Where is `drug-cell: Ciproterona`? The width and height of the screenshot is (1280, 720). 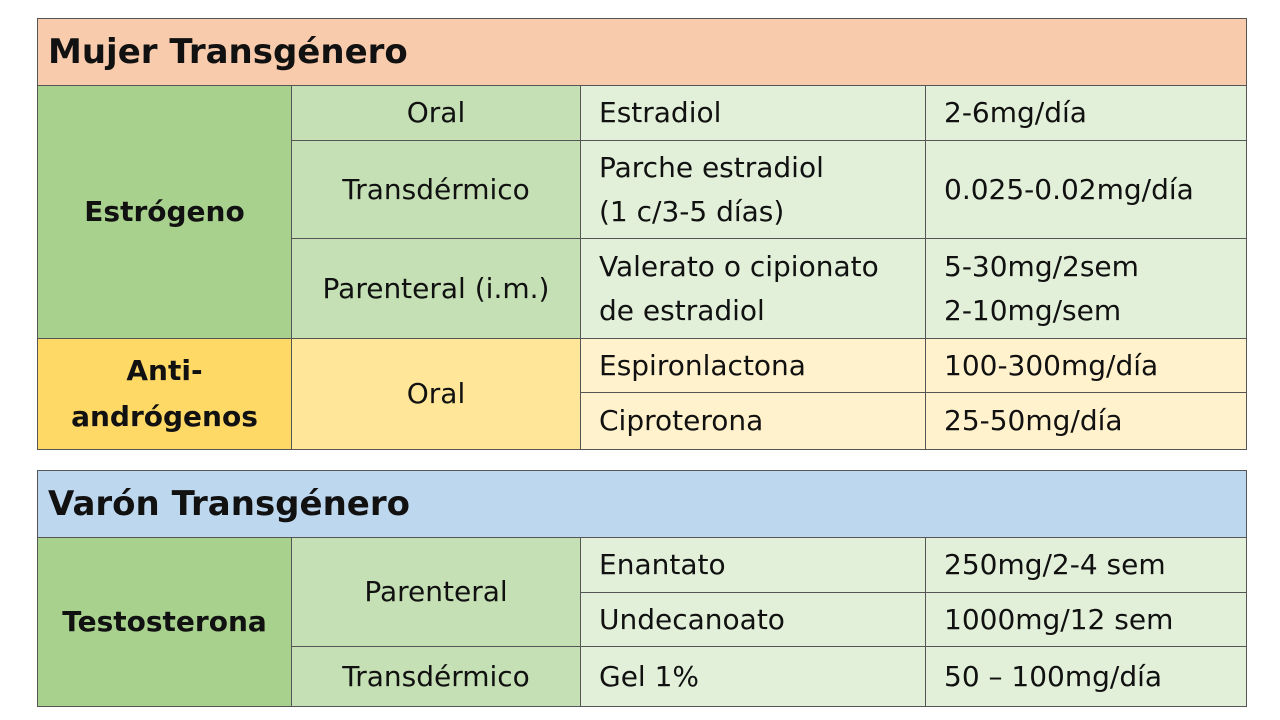 drug-cell: Ciproterona is located at coordinates (753, 421).